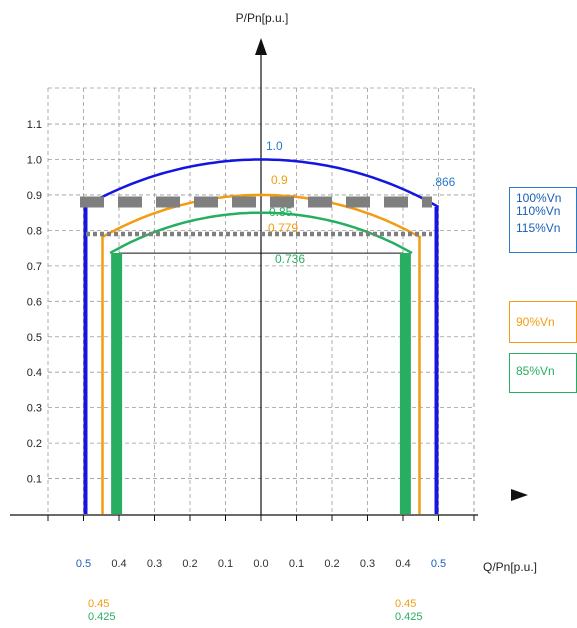  Describe the element at coordinates (535, 371) in the screenshot. I see `legend-entry-85: 85%Vn` at that location.